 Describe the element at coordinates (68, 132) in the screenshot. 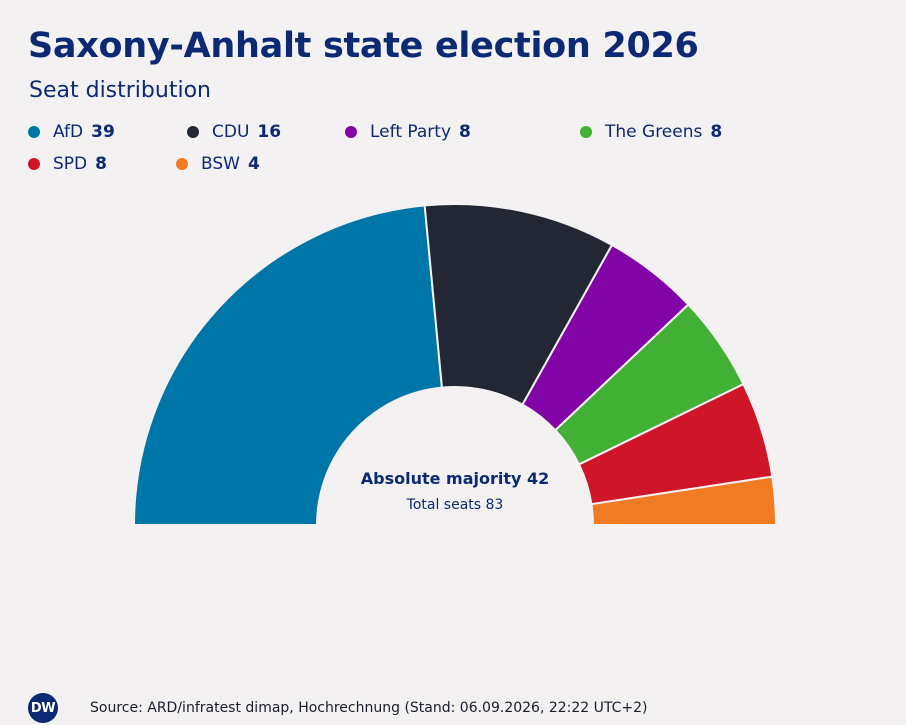

I see `legend-label: AfD` at that location.